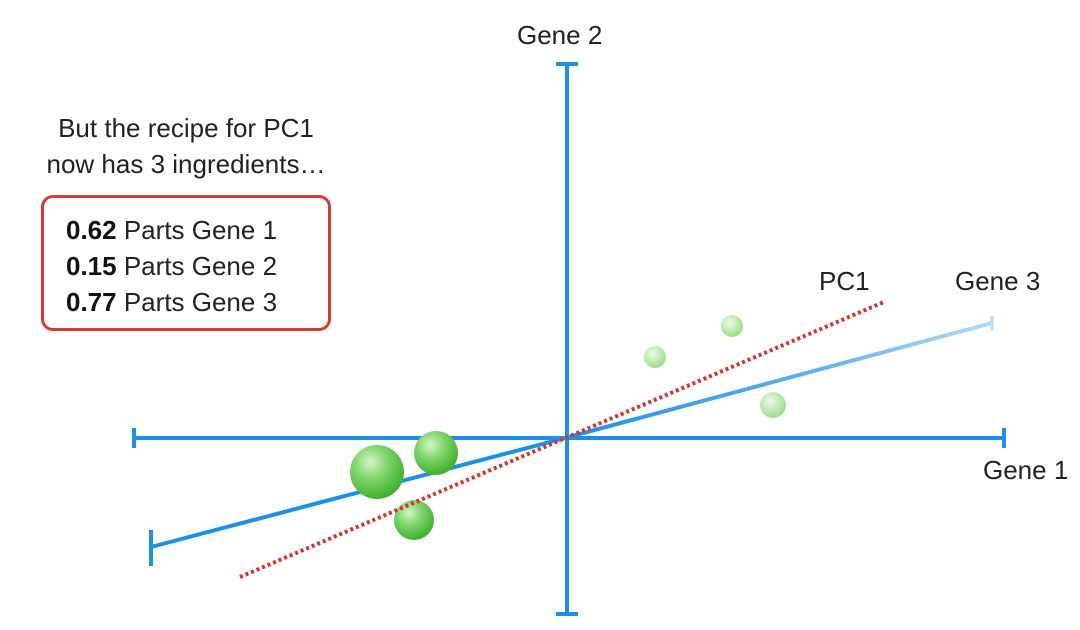 This screenshot has height=630, width=1080. I want to click on recipe-weight: 0.15, so click(91, 266).